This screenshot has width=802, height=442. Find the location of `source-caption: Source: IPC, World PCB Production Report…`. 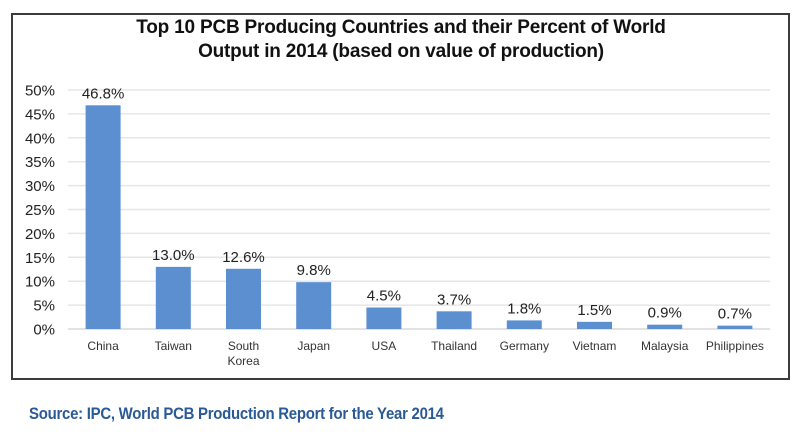

source-caption: Source: IPC, World PCB Production Report… is located at coordinates (236, 413).